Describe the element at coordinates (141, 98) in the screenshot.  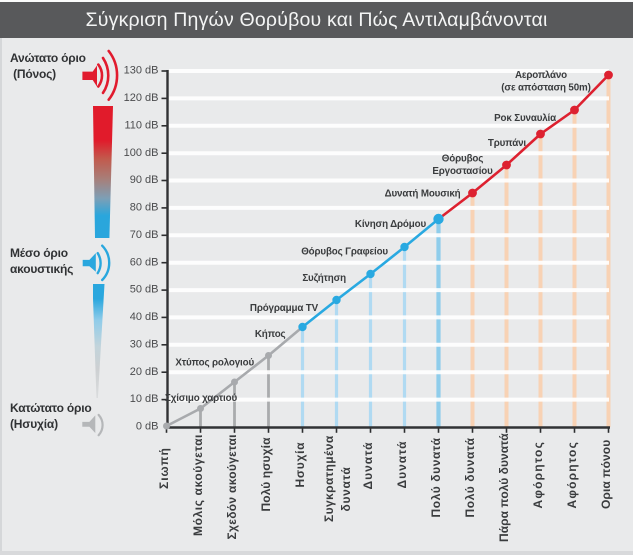
I see `svg-text: 120 dB` at that location.